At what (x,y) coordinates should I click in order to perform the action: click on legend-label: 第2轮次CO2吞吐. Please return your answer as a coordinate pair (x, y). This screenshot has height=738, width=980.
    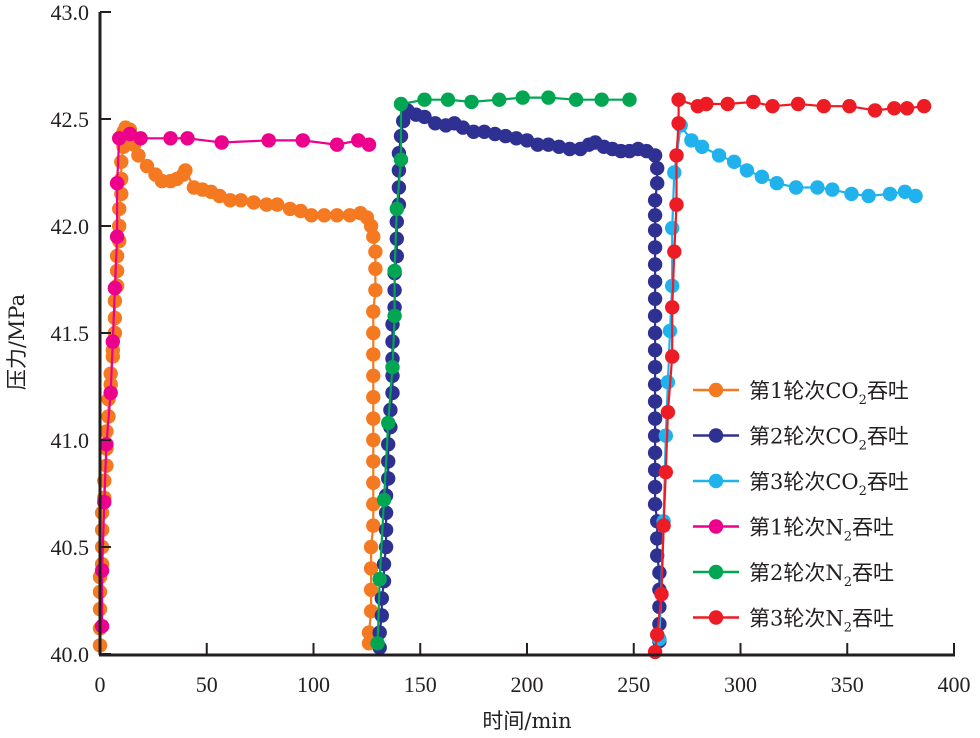
    Looking at the image, I should click on (829, 439).